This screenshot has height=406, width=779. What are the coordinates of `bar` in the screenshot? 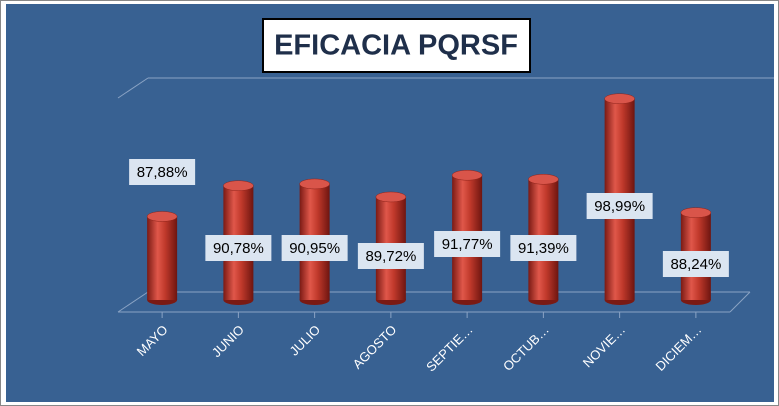 It's located at (162, 258).